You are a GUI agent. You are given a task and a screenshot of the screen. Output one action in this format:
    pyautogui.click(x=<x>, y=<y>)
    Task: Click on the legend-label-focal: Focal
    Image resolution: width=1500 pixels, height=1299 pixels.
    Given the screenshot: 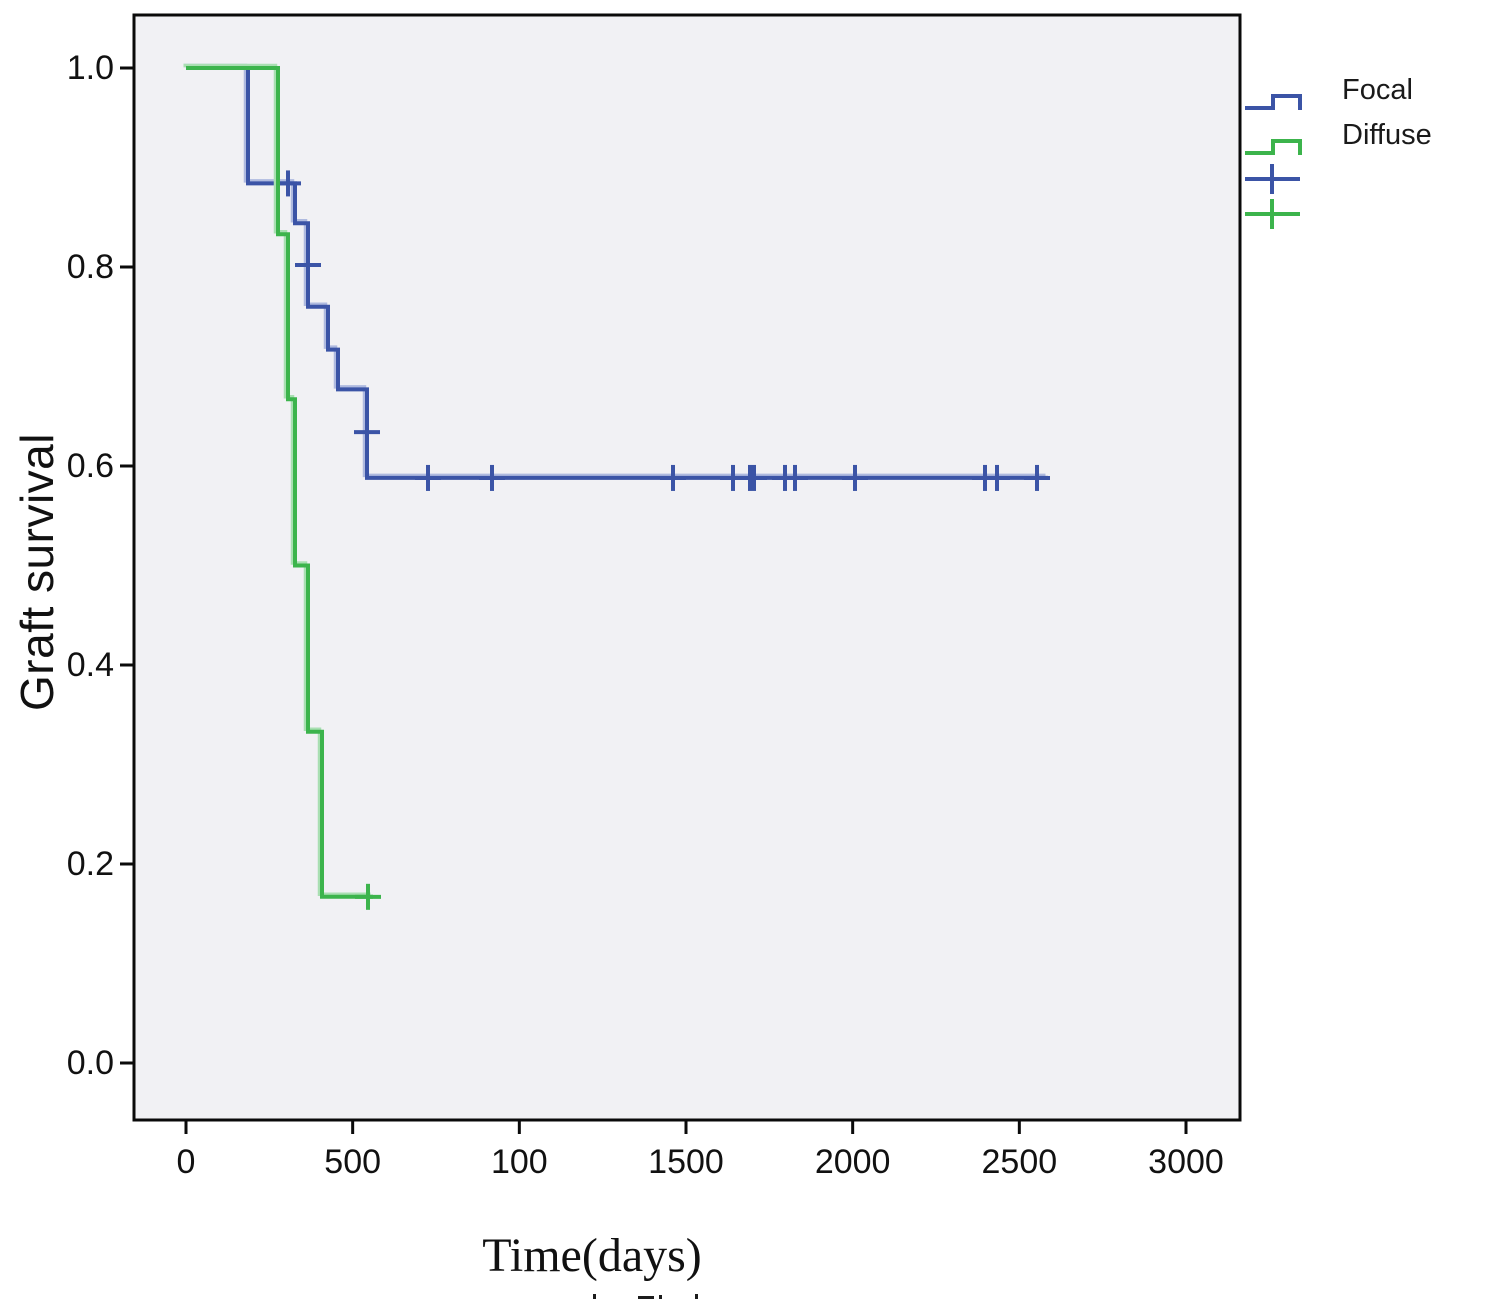 What is the action you would take?
    pyautogui.click(x=1377, y=90)
    